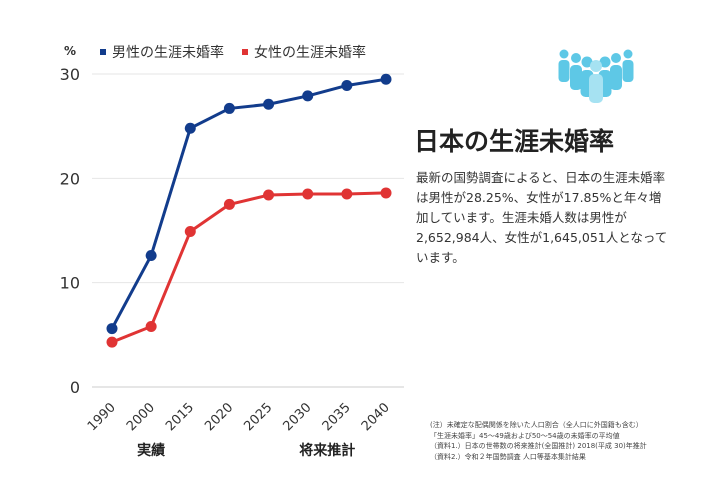  I want to click on legend-swatch-female, so click(245, 52).